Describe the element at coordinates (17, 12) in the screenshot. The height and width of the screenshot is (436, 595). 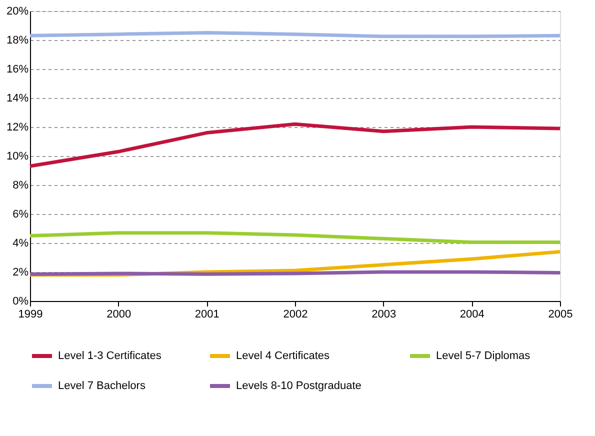
I see `y-tick-label: 20%` at that location.